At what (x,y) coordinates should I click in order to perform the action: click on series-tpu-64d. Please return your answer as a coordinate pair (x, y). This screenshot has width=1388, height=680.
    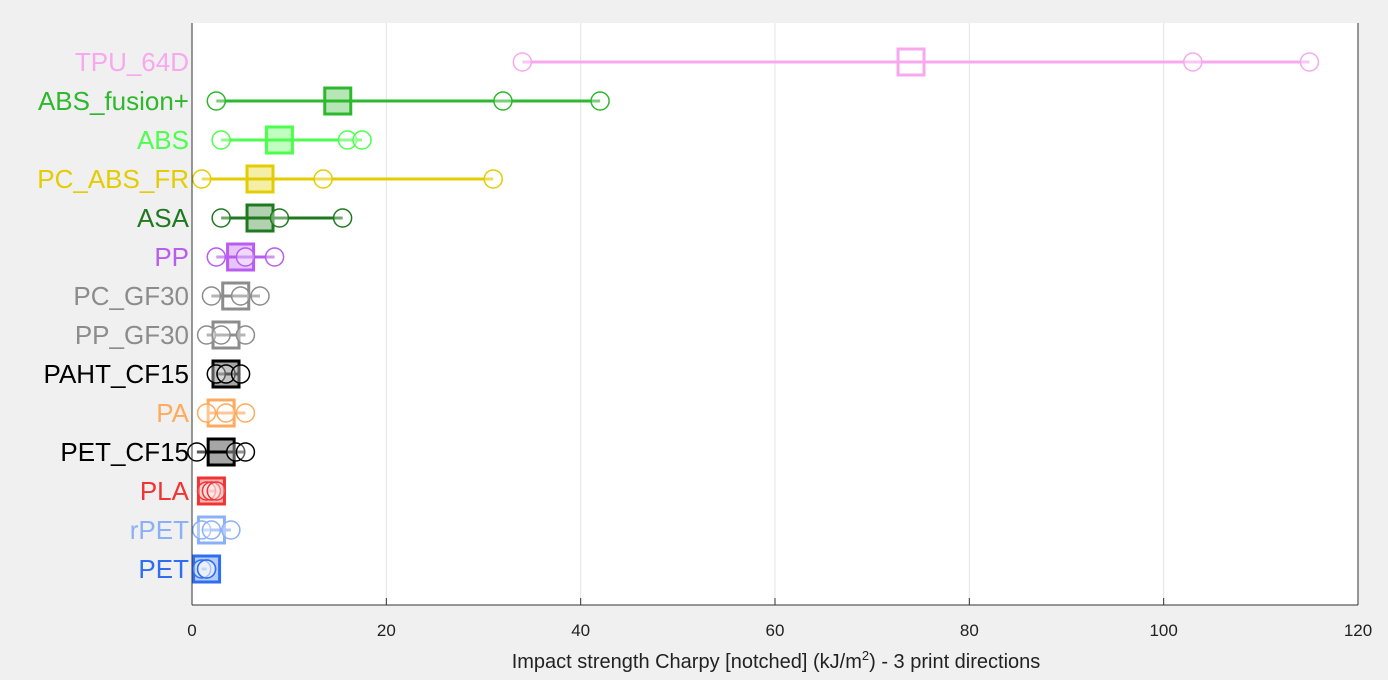
    Looking at the image, I should click on (916, 62).